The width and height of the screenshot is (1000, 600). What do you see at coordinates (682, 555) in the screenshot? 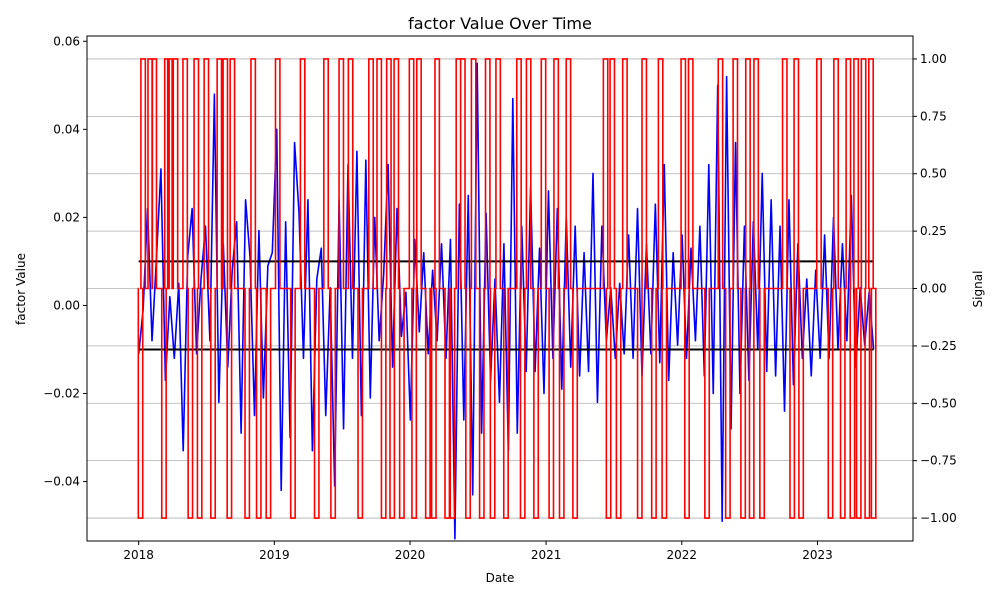
I see `x-tick-label: 2022` at bounding box center [682, 555].